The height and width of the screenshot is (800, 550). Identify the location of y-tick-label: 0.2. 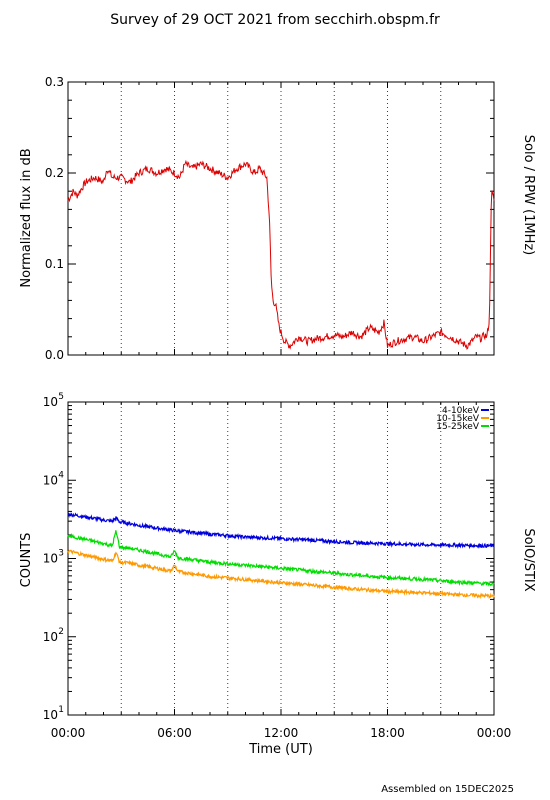
(54, 173).